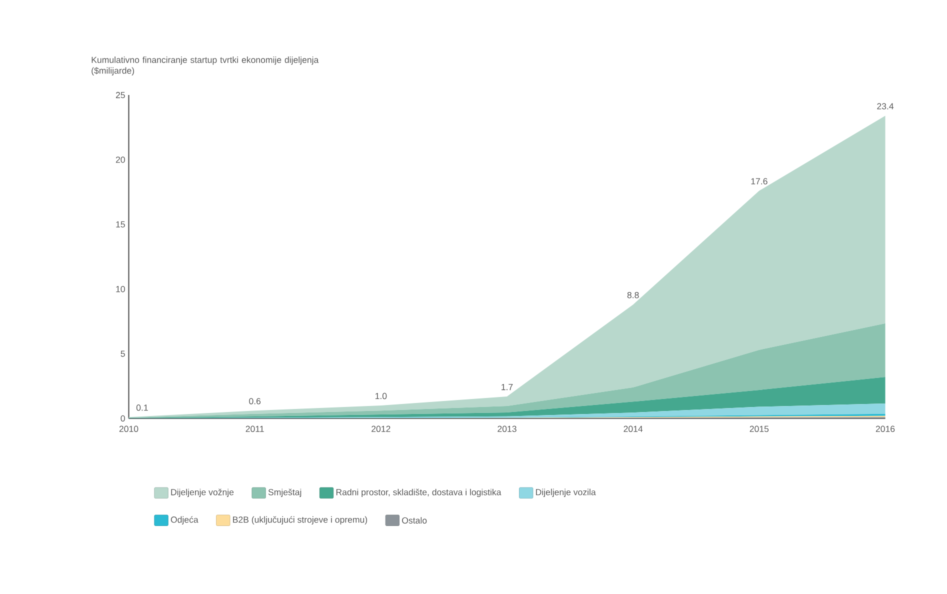 The width and height of the screenshot is (947, 594). Describe the element at coordinates (507, 429) in the screenshot. I see `x-tick-label: 2013` at that location.